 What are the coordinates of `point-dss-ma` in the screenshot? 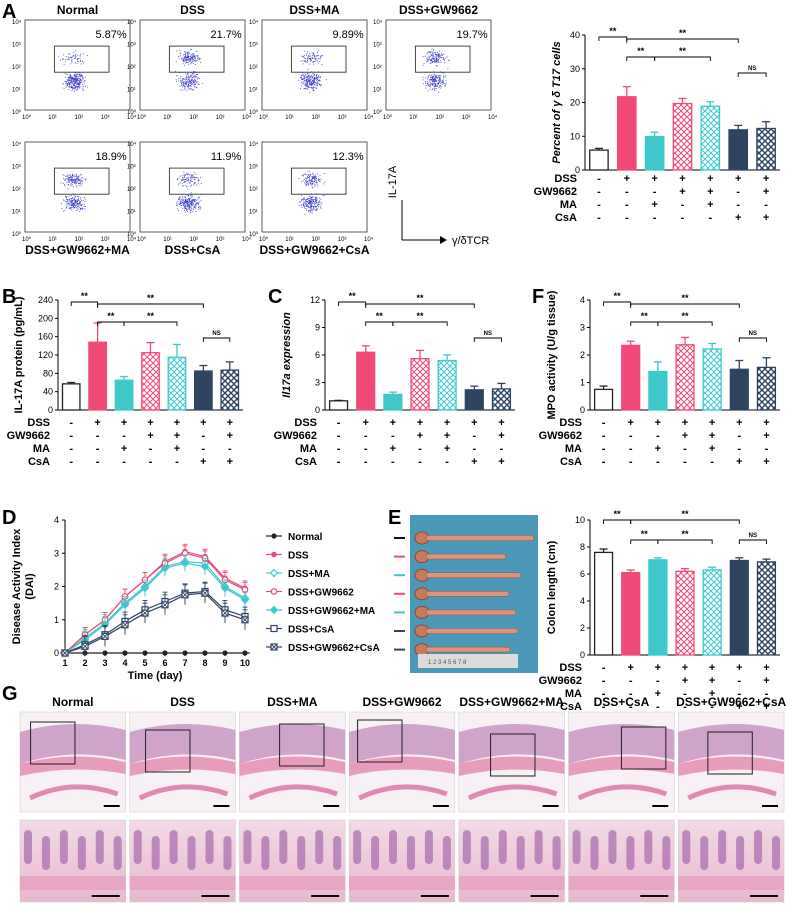 It's located at (274, 573).